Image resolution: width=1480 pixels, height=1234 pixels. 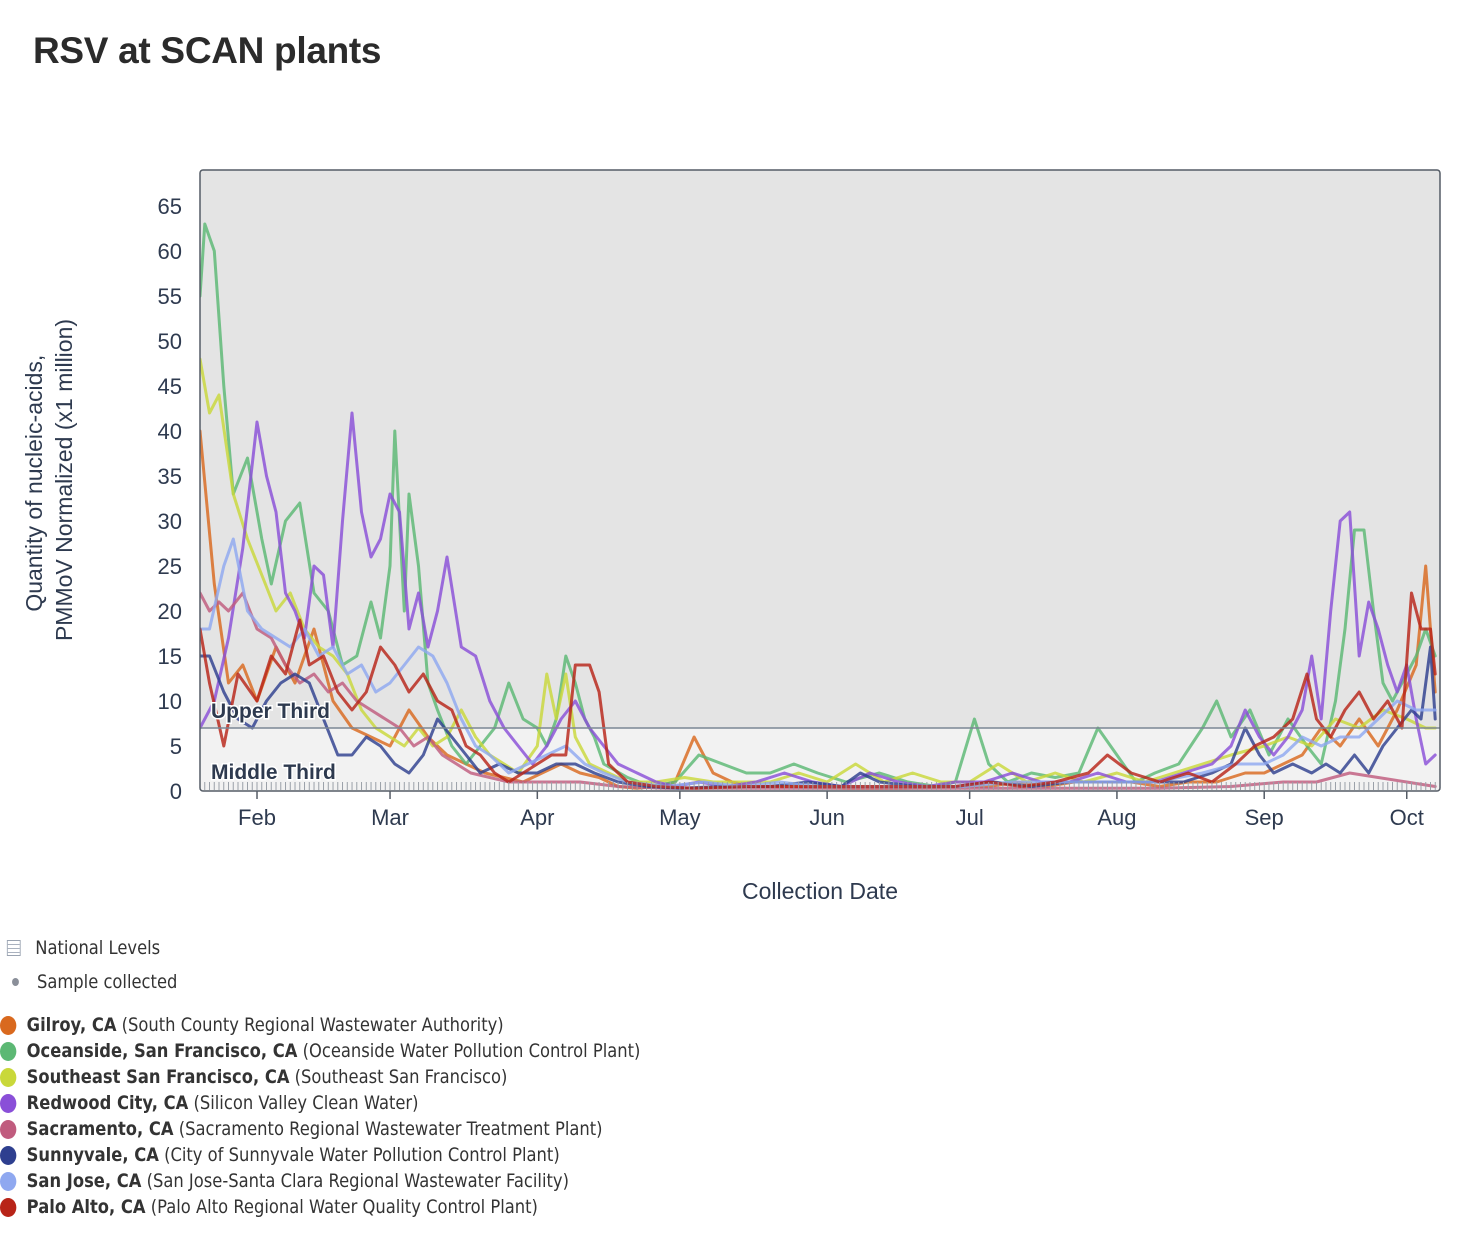 What do you see at coordinates (820, 891) in the screenshot?
I see `x-axis-title: Collection Date` at bounding box center [820, 891].